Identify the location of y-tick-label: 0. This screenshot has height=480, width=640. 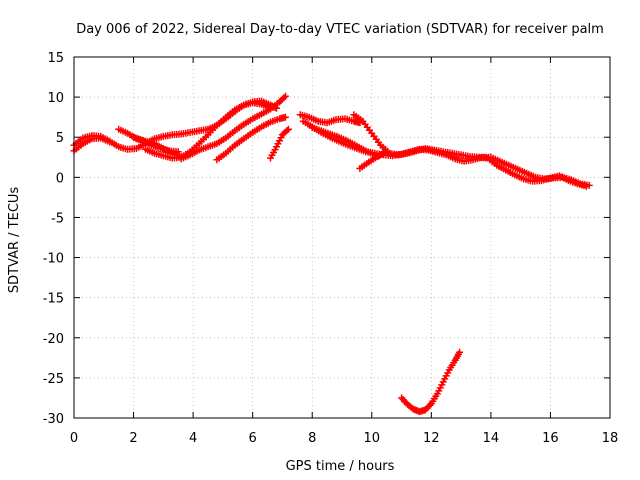
(60, 178).